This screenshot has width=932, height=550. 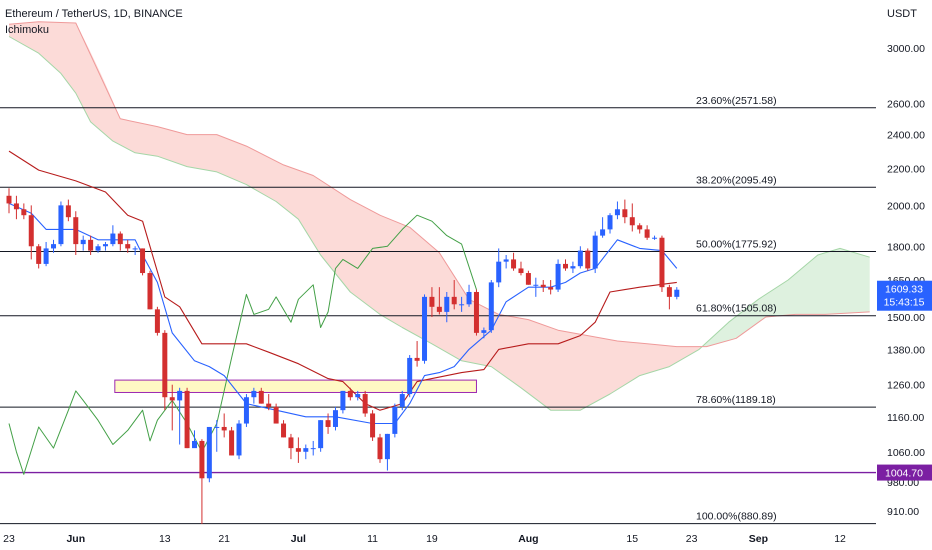 What do you see at coordinates (906, 318) in the screenshot?
I see `price-tick-label: 1500.00` at bounding box center [906, 318].